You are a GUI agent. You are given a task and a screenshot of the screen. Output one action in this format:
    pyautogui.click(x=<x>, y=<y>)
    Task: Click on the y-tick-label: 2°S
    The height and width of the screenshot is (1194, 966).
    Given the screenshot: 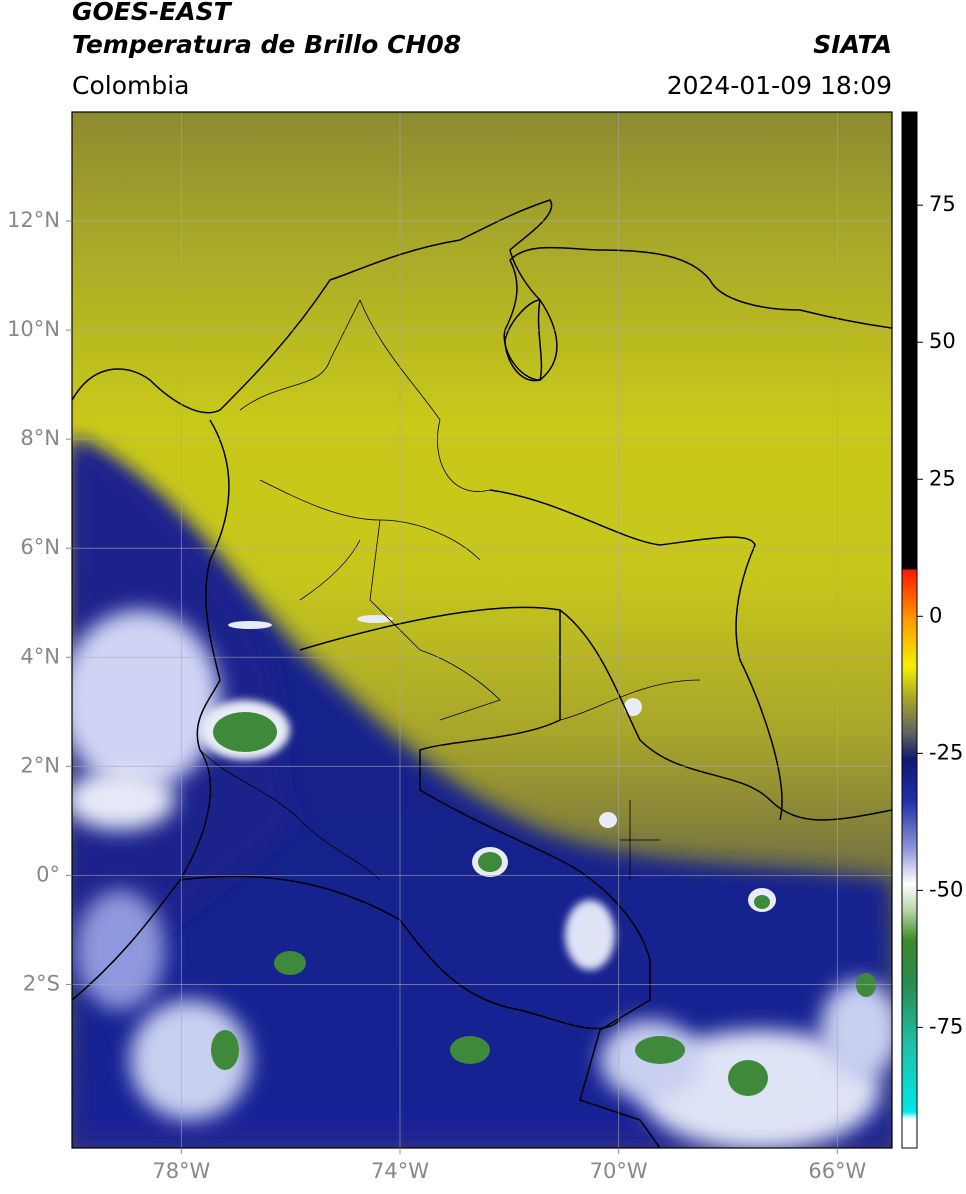 What is the action you would take?
    pyautogui.click(x=41, y=983)
    